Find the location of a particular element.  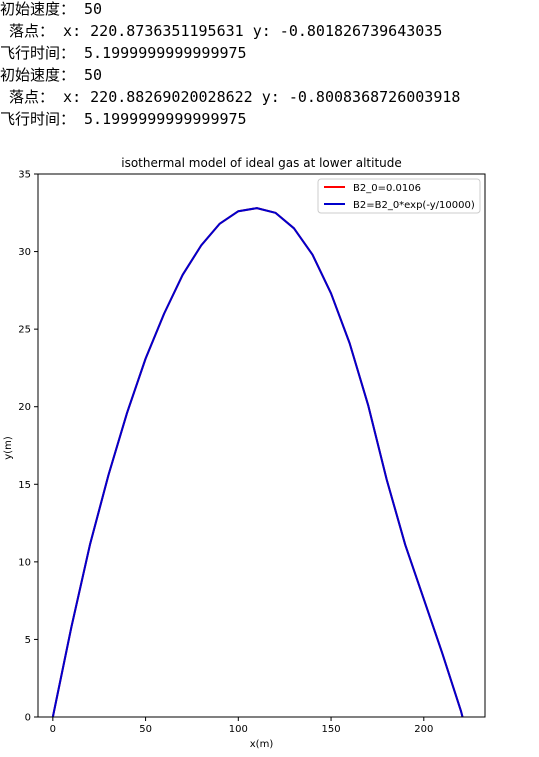

y-tick-label: 35 is located at coordinates (24, 175).